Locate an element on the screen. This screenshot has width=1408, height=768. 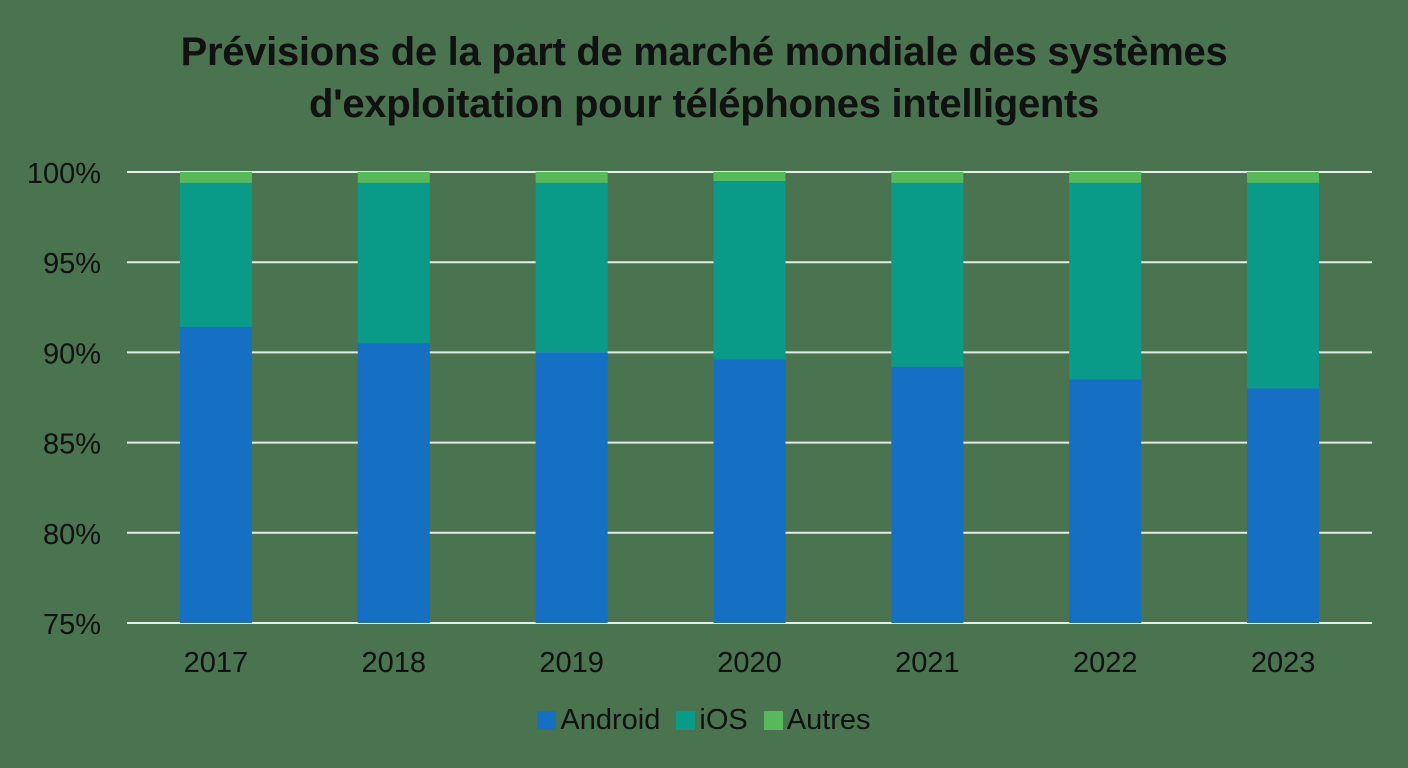
legend-item-autres: Autres is located at coordinates (817, 720).